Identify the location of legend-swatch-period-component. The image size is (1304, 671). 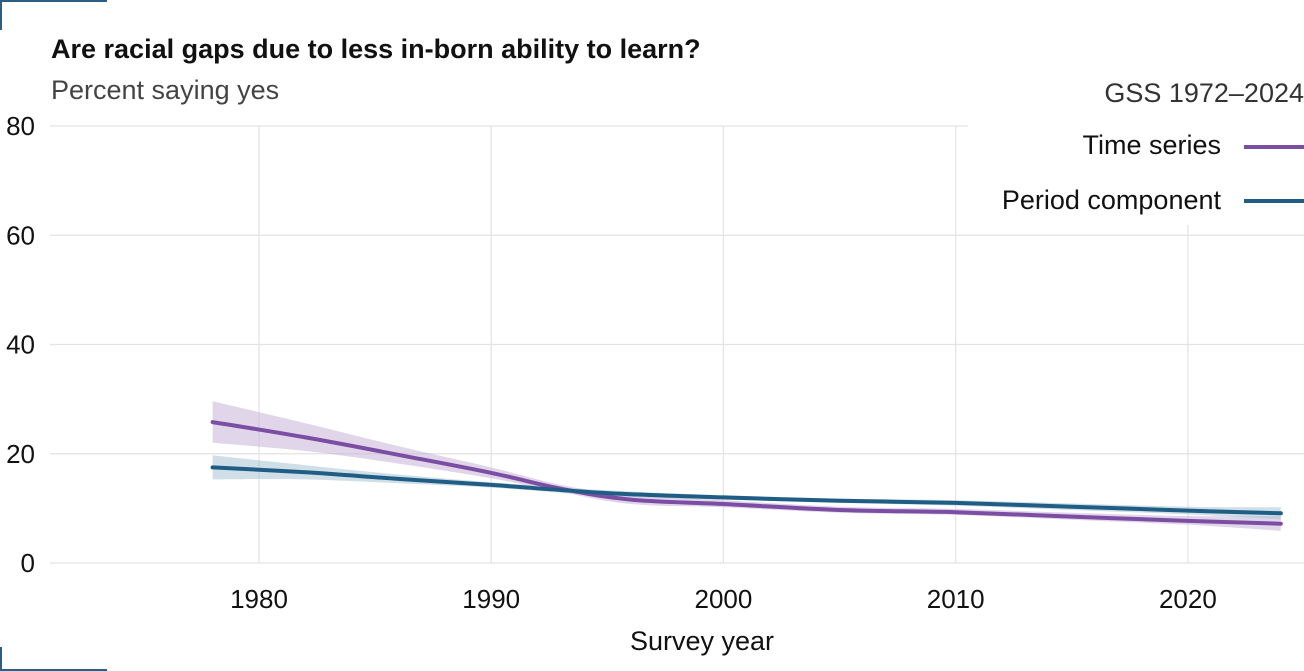
(1274, 201).